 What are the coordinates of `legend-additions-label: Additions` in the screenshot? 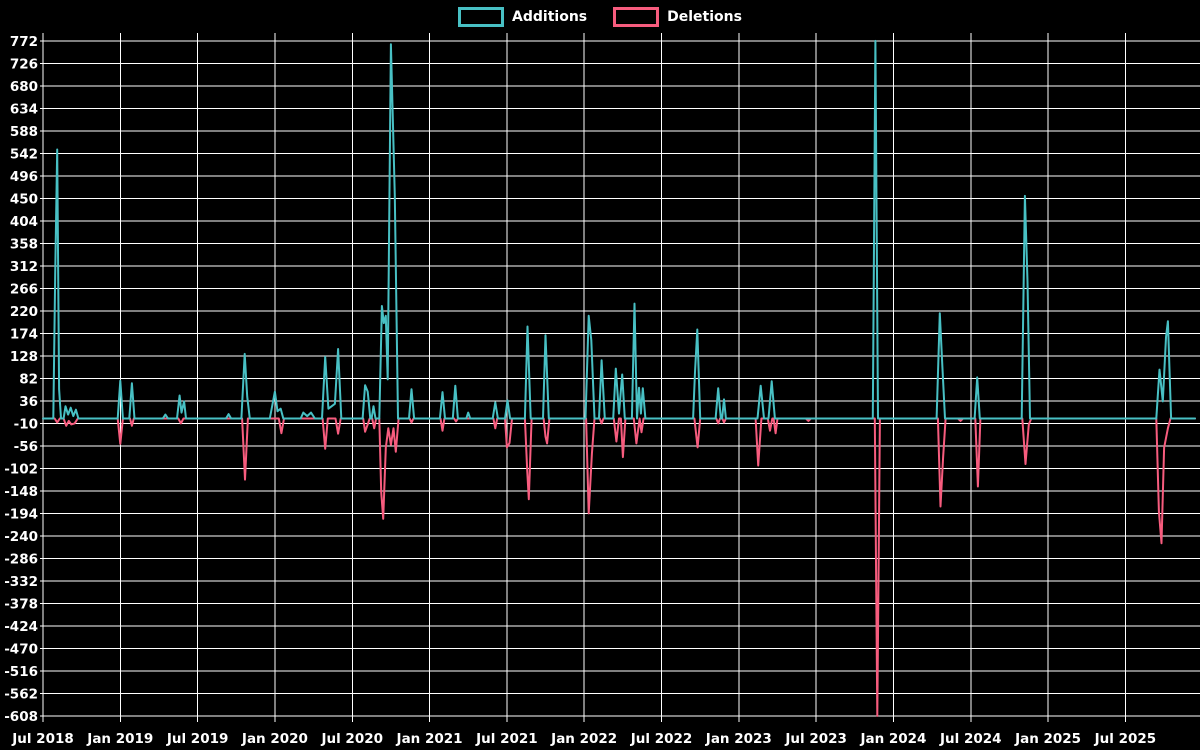 It's located at (550, 17).